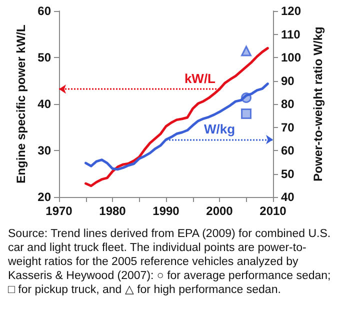  What do you see at coordinates (45, 197) in the screenshot?
I see `y-tick-label: 20` at bounding box center [45, 197].